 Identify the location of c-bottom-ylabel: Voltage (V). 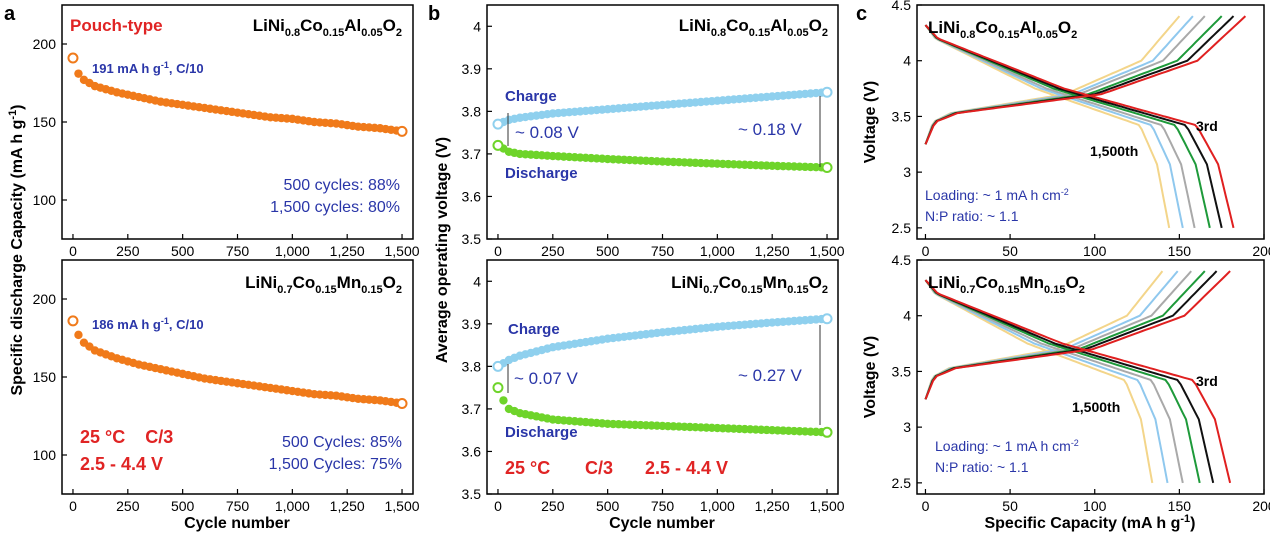
(870, 377).